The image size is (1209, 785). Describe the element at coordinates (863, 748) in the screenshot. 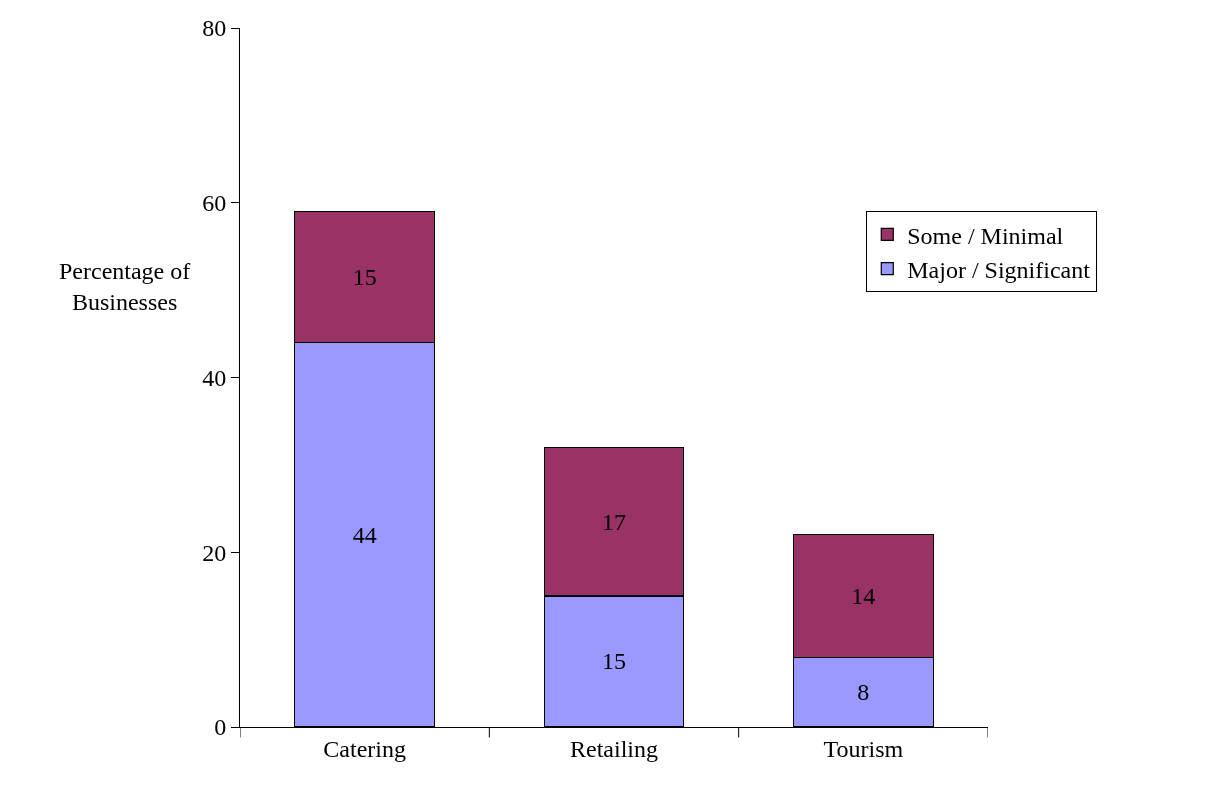

I see `x-tick-label: Tourism` at that location.